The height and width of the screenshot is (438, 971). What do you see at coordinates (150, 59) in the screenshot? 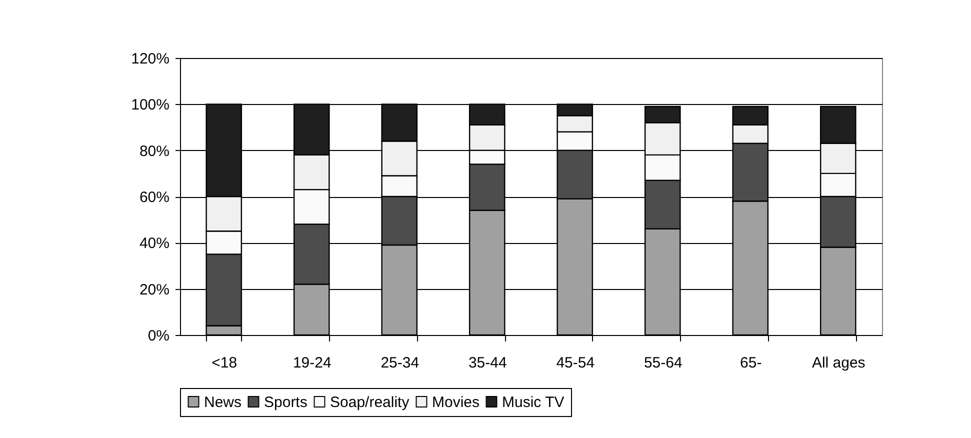
I see `y-tick-label: 120%` at bounding box center [150, 59].